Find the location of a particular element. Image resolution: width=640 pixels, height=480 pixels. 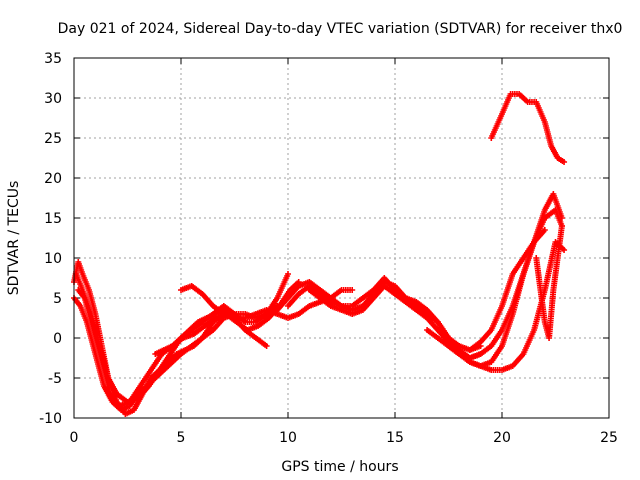

x-tick-label: 5 is located at coordinates (181, 438).